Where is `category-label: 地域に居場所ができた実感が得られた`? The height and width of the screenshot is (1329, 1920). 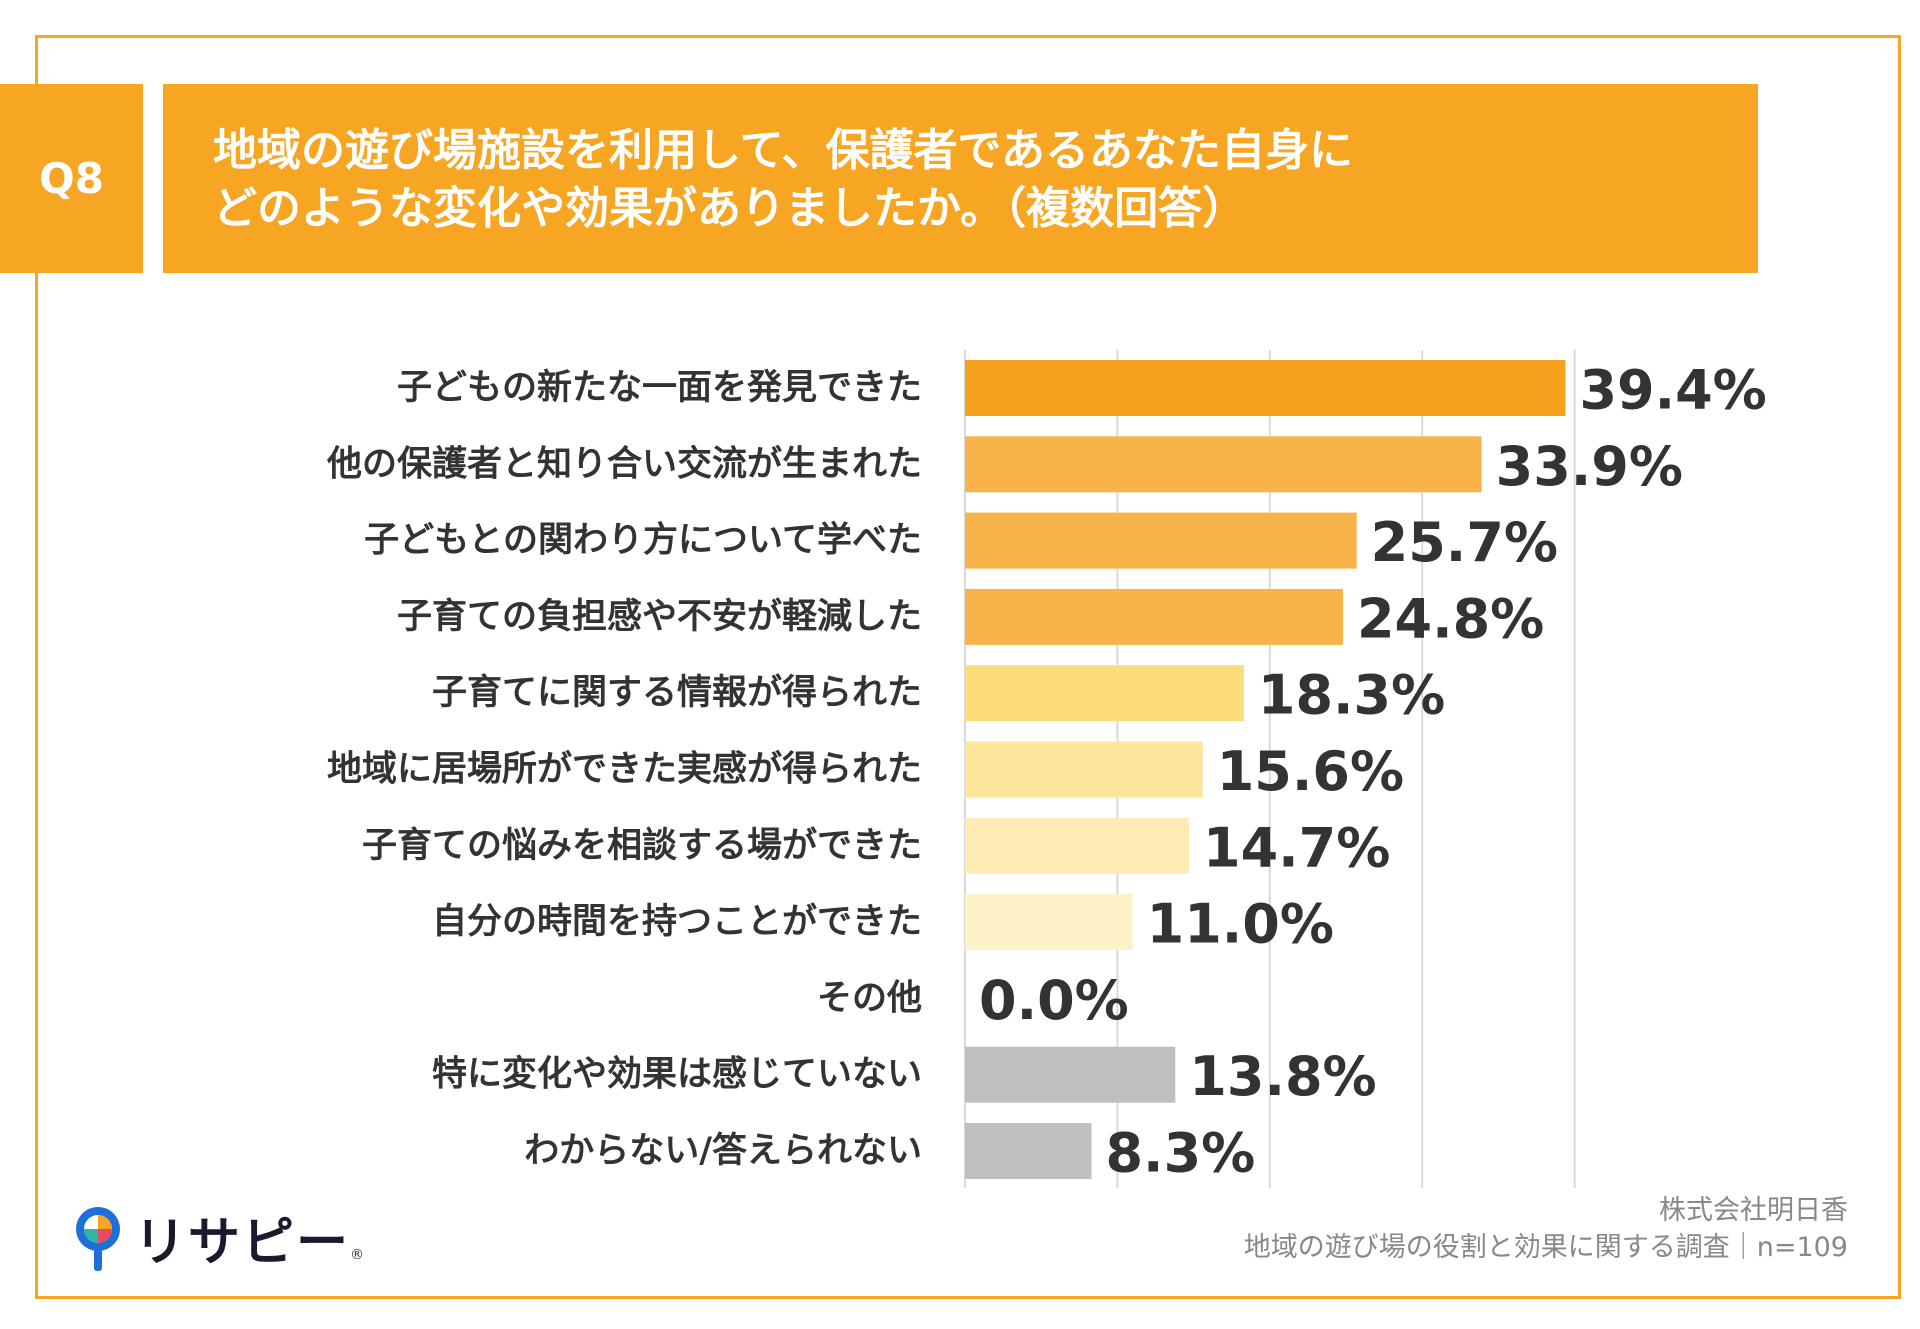
category-label: 地域に居場所ができた実感が得られた is located at coordinates (624, 770).